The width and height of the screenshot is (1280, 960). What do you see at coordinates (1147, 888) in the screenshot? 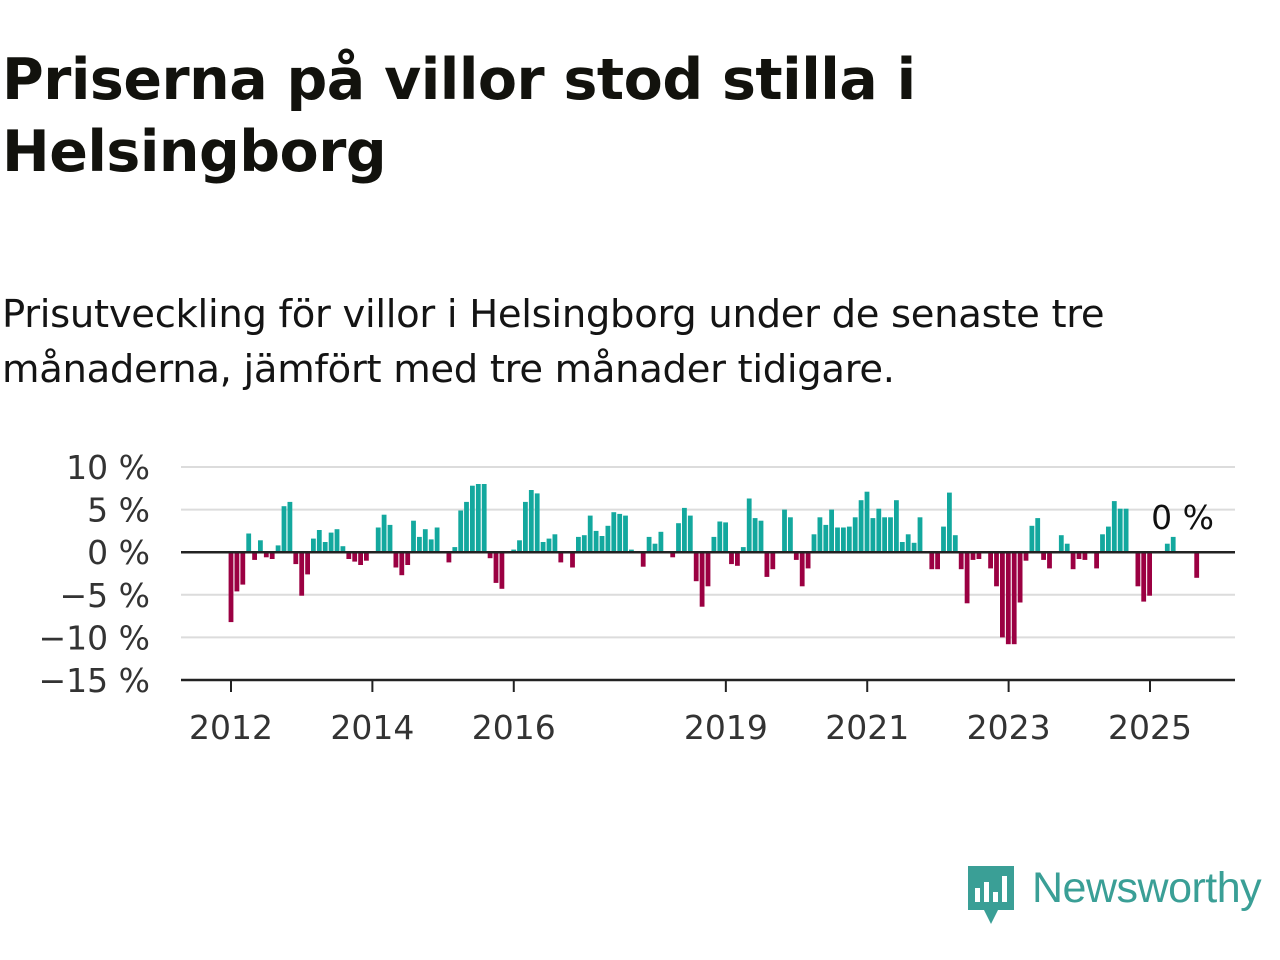
I see `brand-name: Newsworthy` at bounding box center [1147, 888].